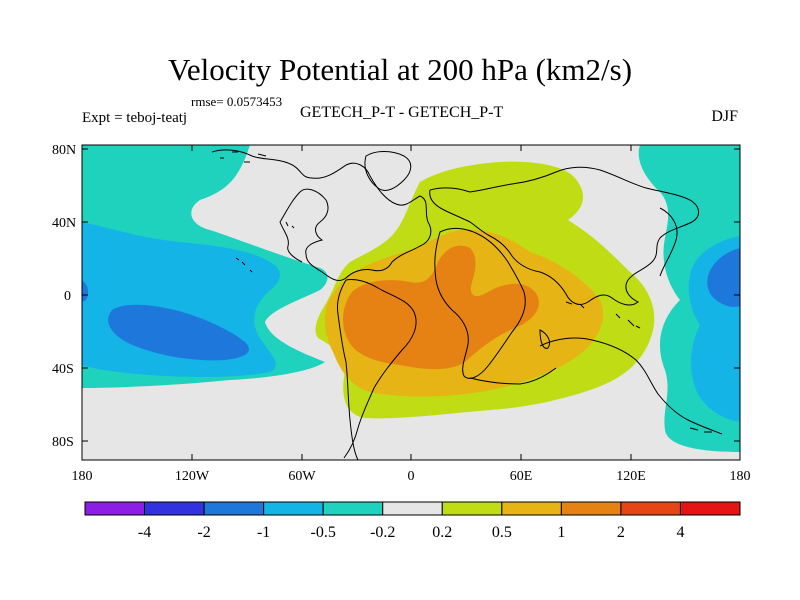 The image size is (800, 600). I want to click on season-label: DJF, so click(724, 116).